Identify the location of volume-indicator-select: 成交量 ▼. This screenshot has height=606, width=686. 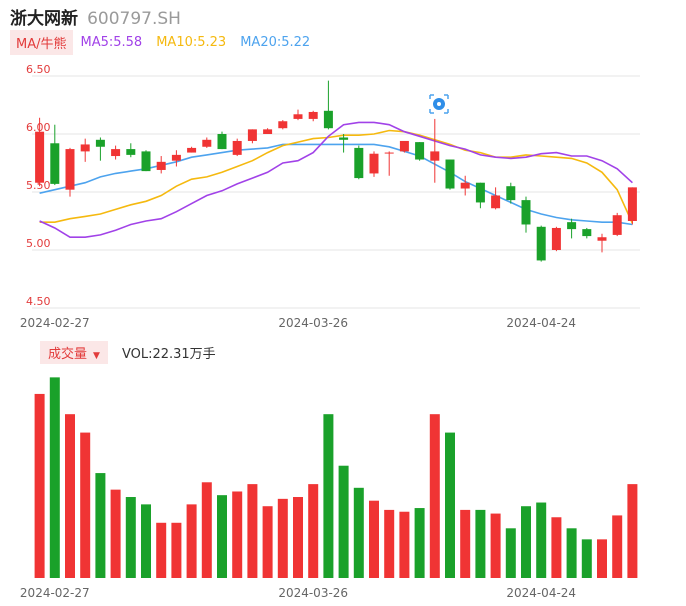
(74, 352).